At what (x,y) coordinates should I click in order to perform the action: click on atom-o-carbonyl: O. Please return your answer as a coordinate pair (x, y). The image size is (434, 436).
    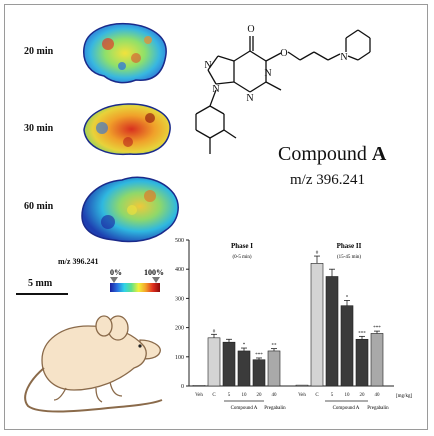
    Looking at the image, I should click on (250, 29).